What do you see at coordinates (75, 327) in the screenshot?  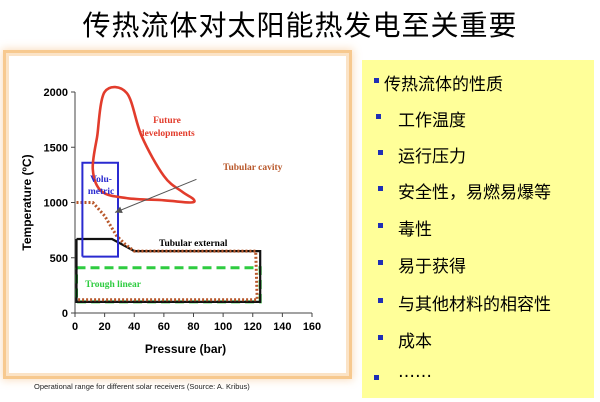 I see `x-tick-label: 0` at bounding box center [75, 327].